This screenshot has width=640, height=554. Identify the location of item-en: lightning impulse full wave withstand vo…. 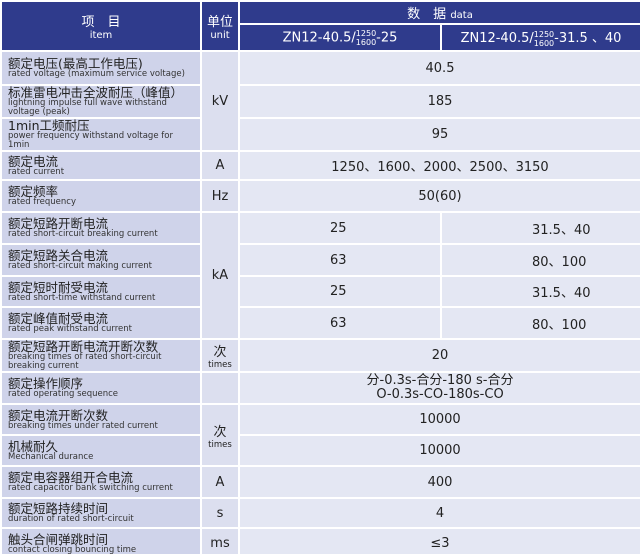
(87, 107).